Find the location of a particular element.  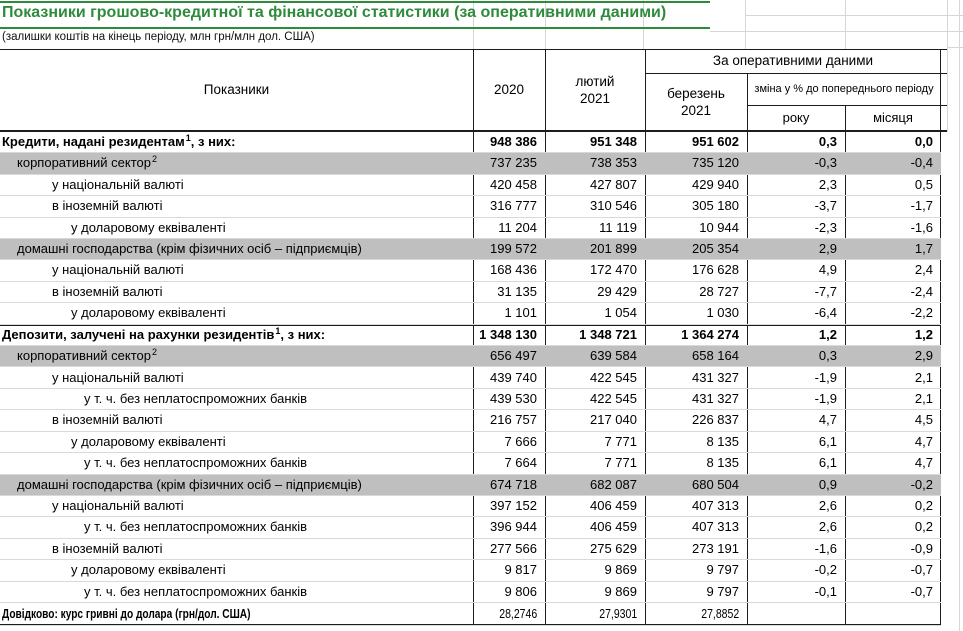

row-label-text: корпоративний сектор is located at coordinates (84, 163).